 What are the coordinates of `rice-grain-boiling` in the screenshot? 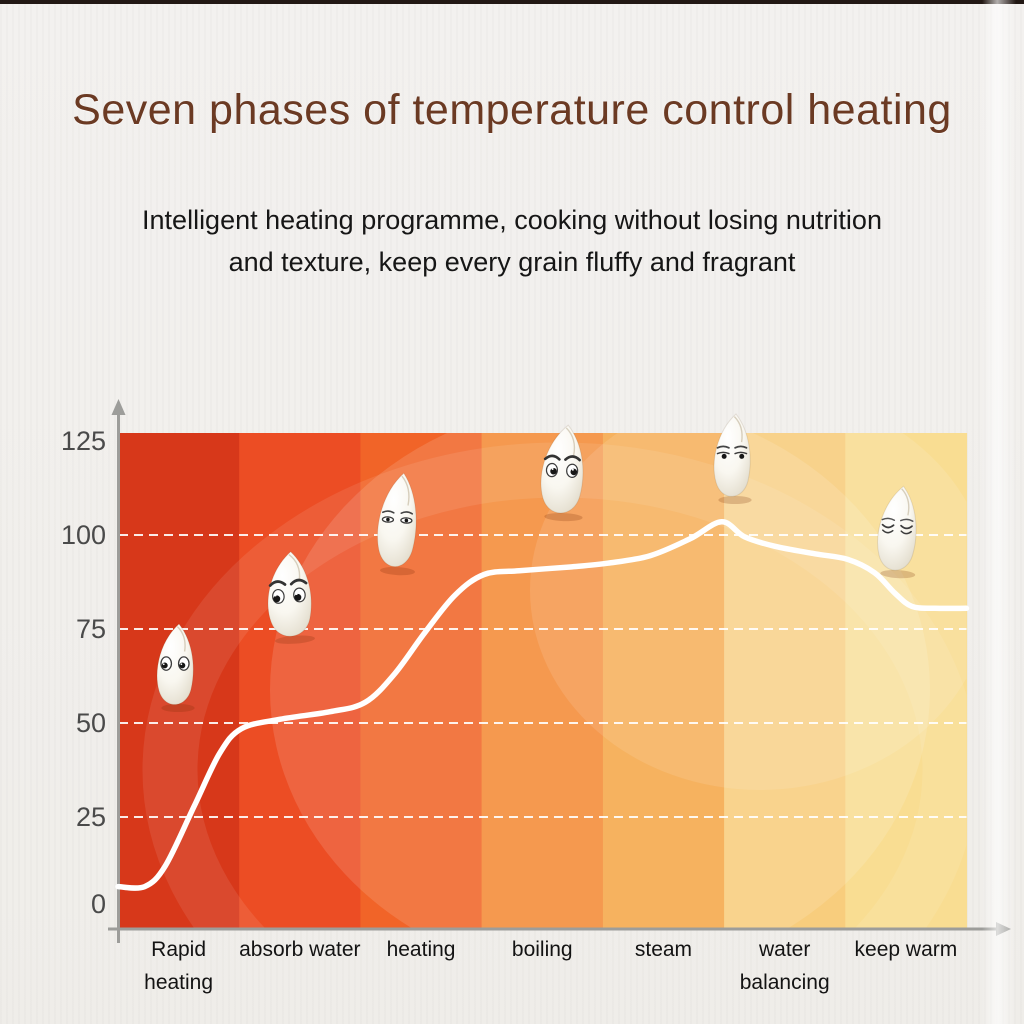 It's located at (562, 473).